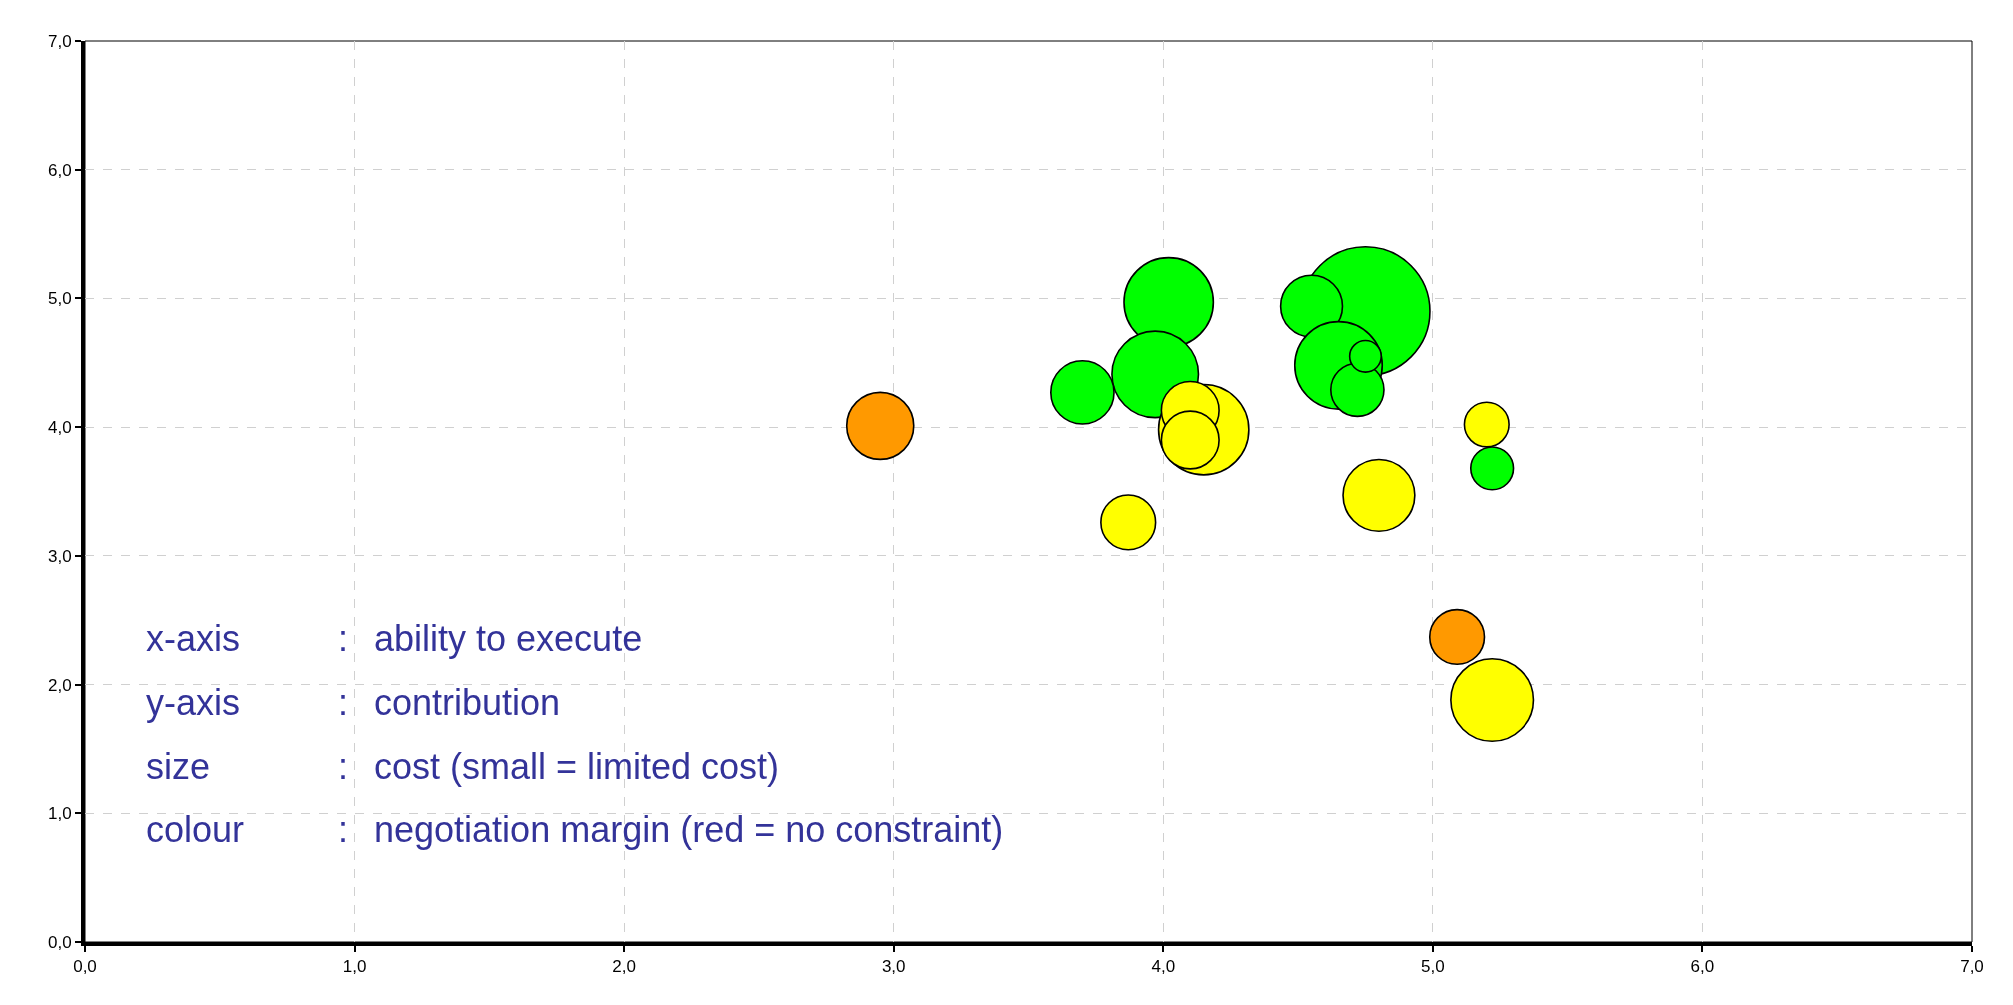 This screenshot has width=2013, height=1005. What do you see at coordinates (1972, 967) in the screenshot?
I see `x-tick-label: 7,0` at bounding box center [1972, 967].